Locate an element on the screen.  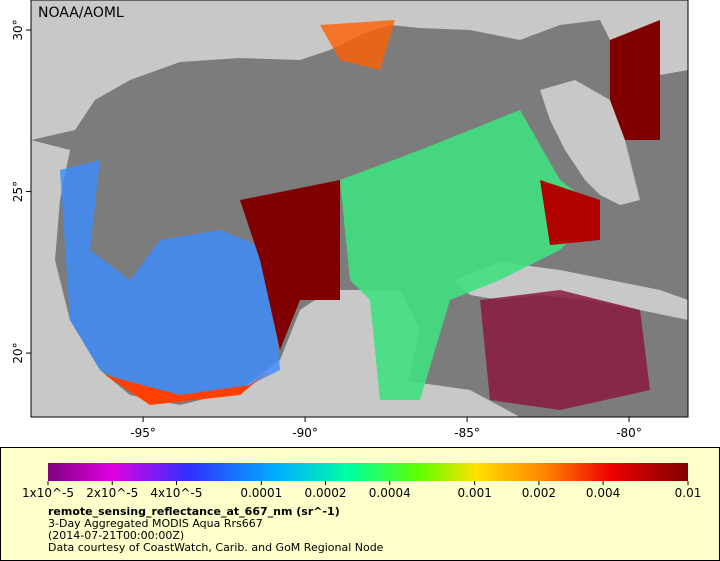
data-west is located at coordinates (170, 277).